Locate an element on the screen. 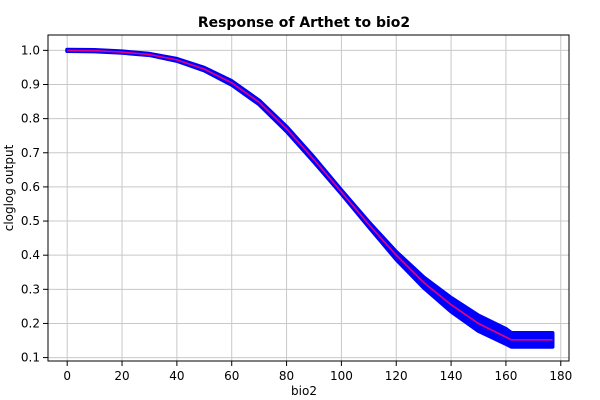  x-tick-label: 120 is located at coordinates (396, 376).